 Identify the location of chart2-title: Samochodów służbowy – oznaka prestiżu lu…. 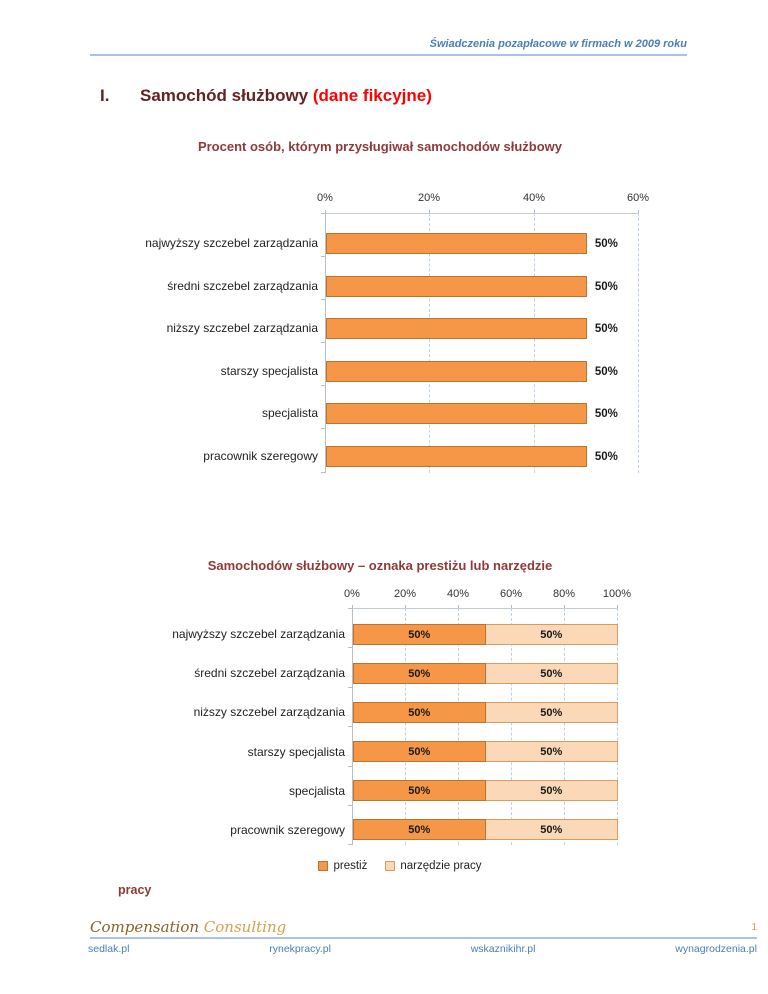
(380, 565).